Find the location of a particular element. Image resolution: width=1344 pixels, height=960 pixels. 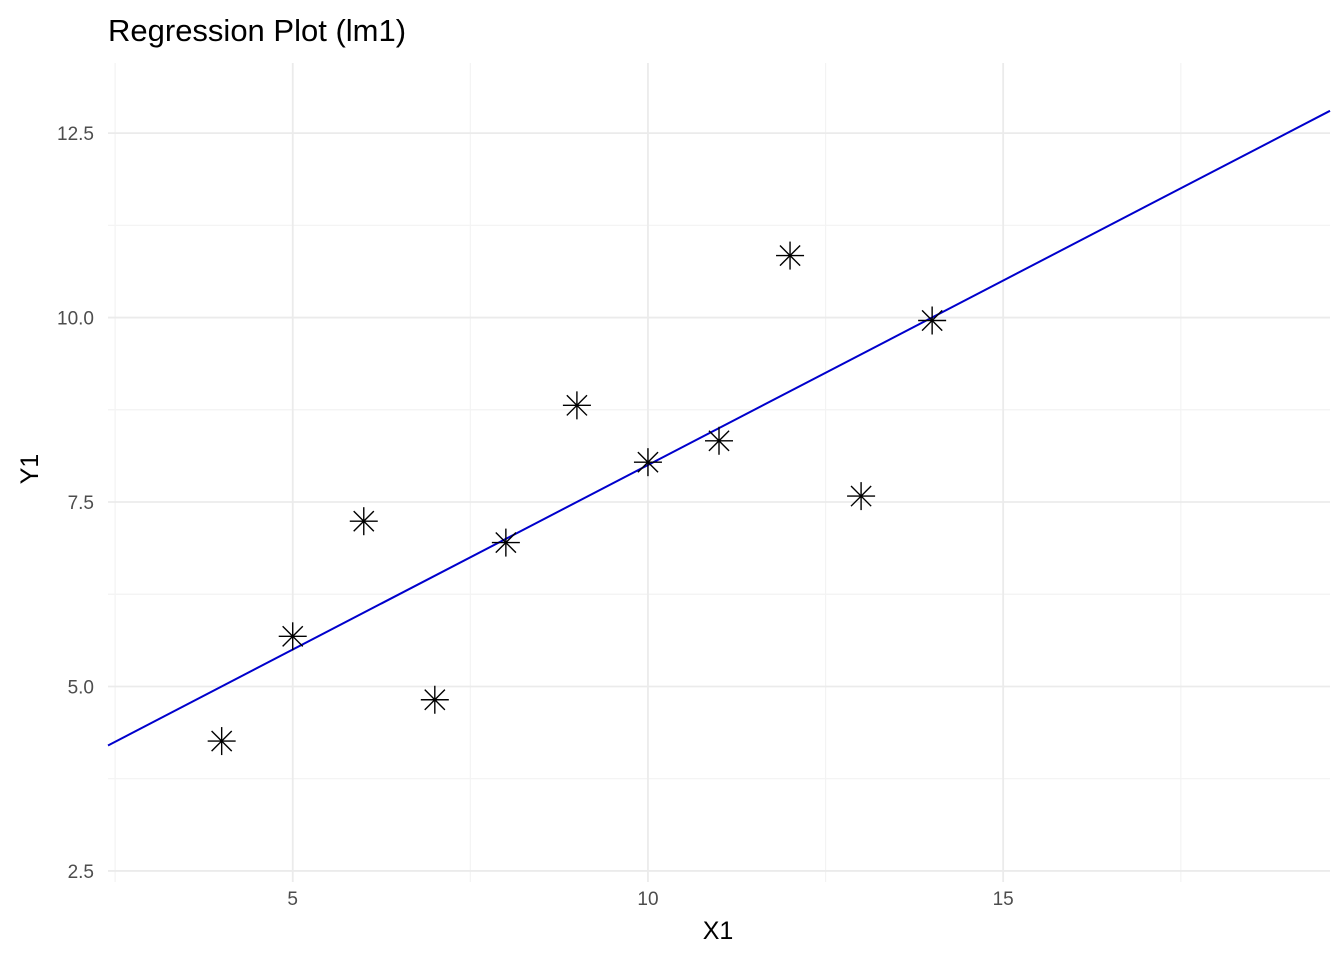

x-axis-ticks: 5 10 15 is located at coordinates (650, 899).